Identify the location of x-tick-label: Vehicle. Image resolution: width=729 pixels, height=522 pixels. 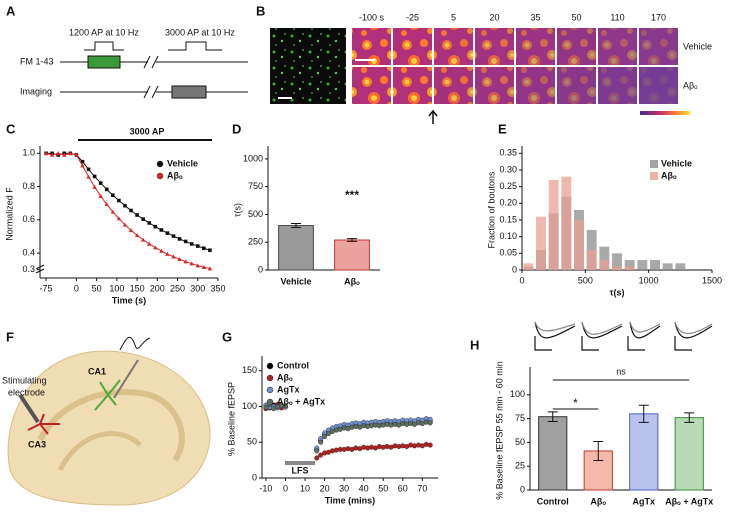
(295, 281).